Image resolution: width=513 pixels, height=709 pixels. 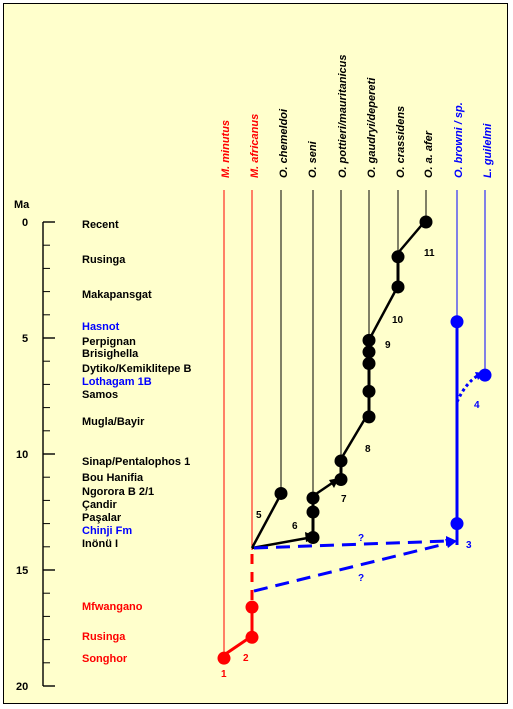 I want to click on axis-unit-label: Ma, so click(x=22, y=205).